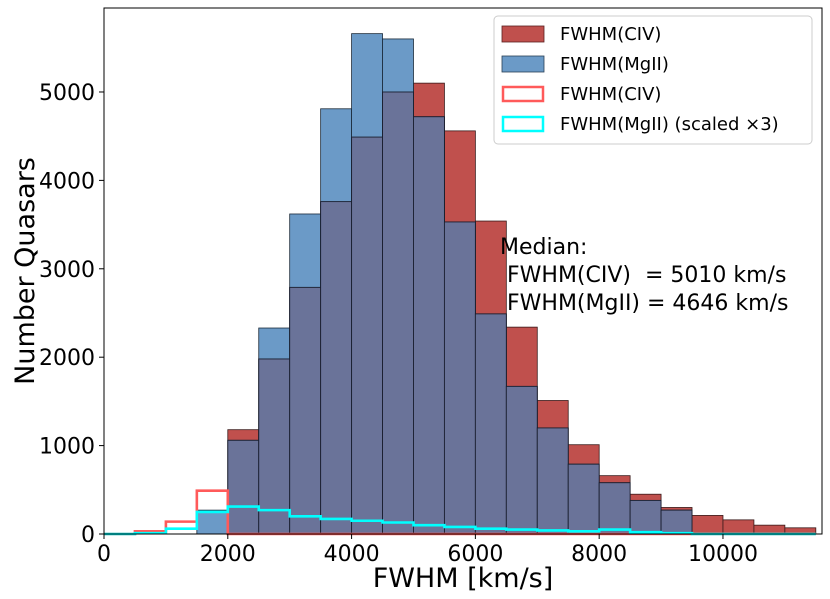  Describe the element at coordinates (523, 64) in the screenshot. I see `legend-swatch-mgii` at that location.